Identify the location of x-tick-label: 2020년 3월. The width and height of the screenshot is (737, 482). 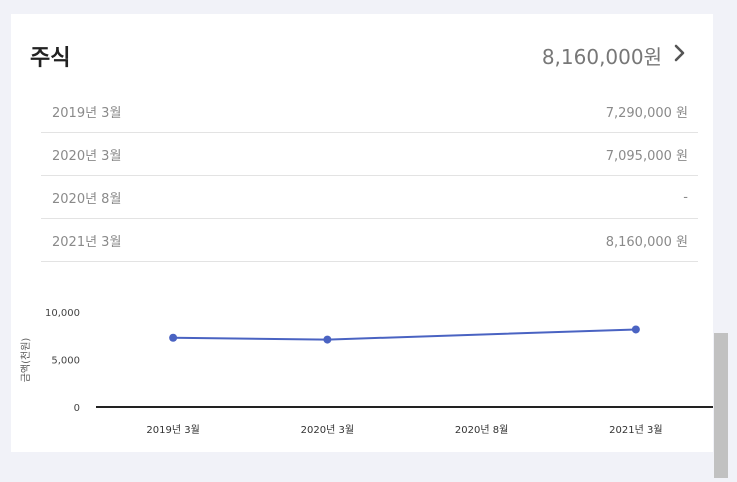
(327, 430).